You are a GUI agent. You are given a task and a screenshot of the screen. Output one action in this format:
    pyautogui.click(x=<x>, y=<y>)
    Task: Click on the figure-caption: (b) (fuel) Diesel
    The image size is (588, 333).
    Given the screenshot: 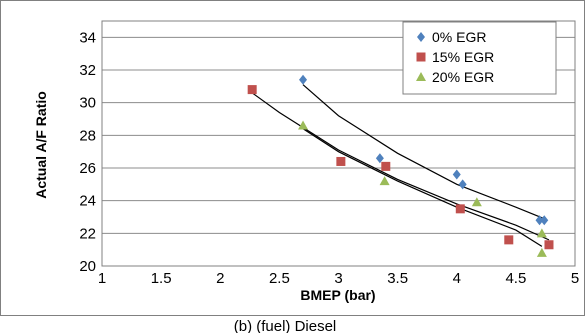 What is the action you would take?
    pyautogui.click(x=285, y=325)
    